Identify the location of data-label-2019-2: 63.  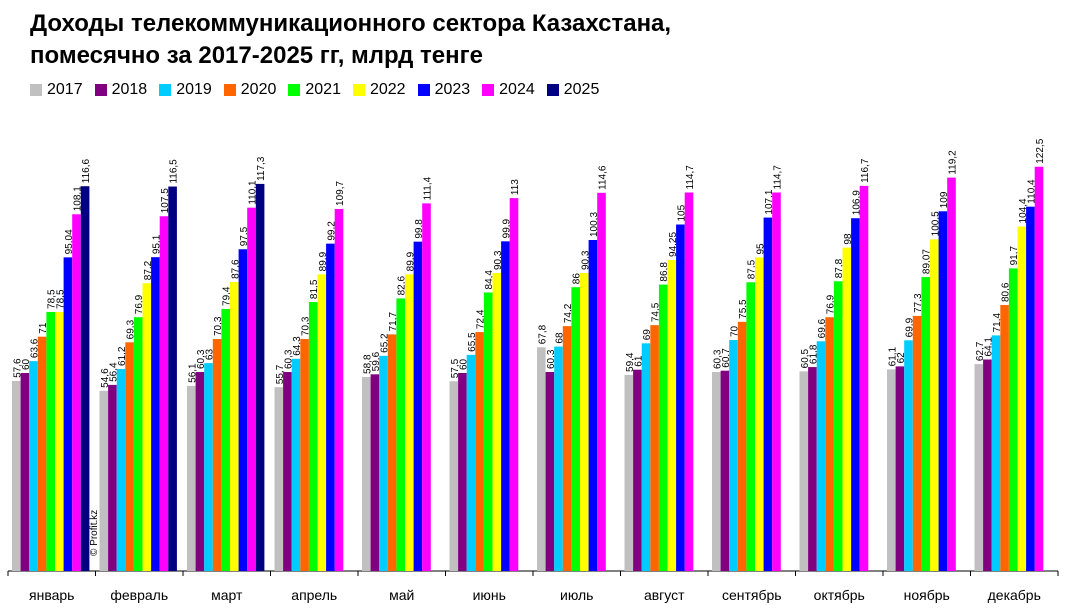
(210, 355).